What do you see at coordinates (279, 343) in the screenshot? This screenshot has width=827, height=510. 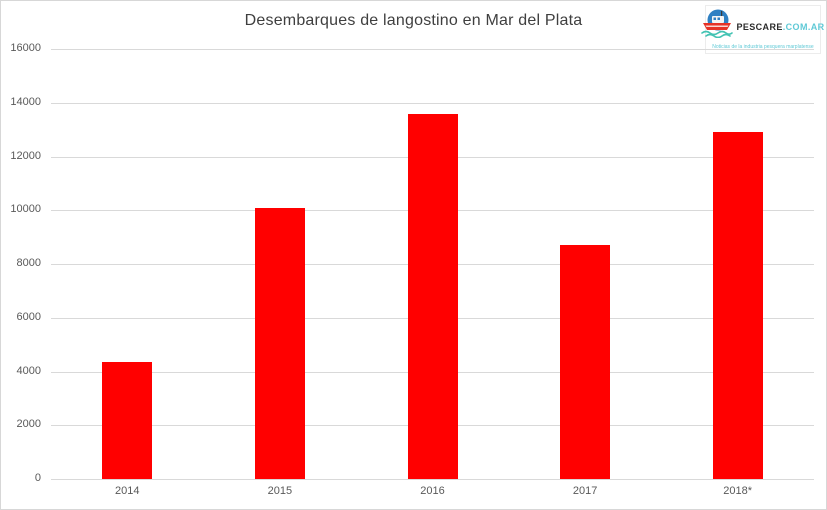 I see `bar-2015` at bounding box center [279, 343].